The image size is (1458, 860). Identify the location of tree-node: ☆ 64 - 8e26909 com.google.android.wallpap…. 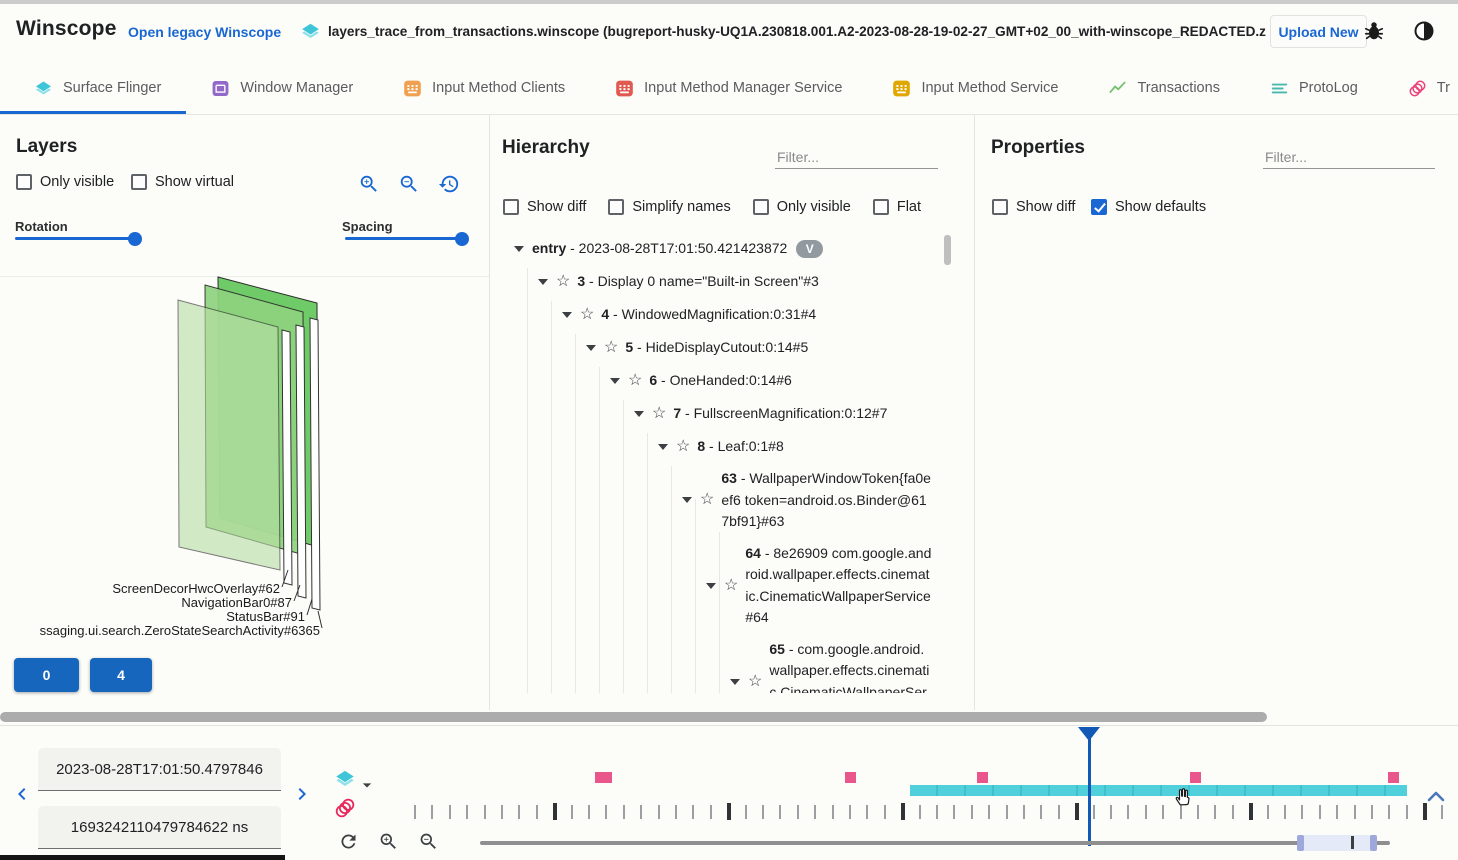
(716, 586).